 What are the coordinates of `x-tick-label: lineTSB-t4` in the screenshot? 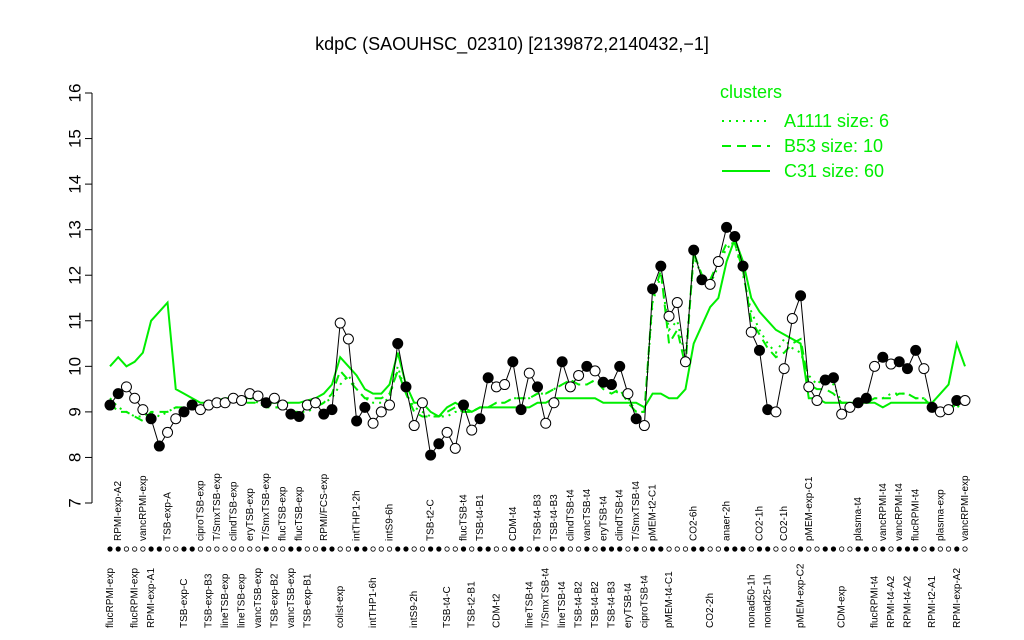 It's located at (529, 604).